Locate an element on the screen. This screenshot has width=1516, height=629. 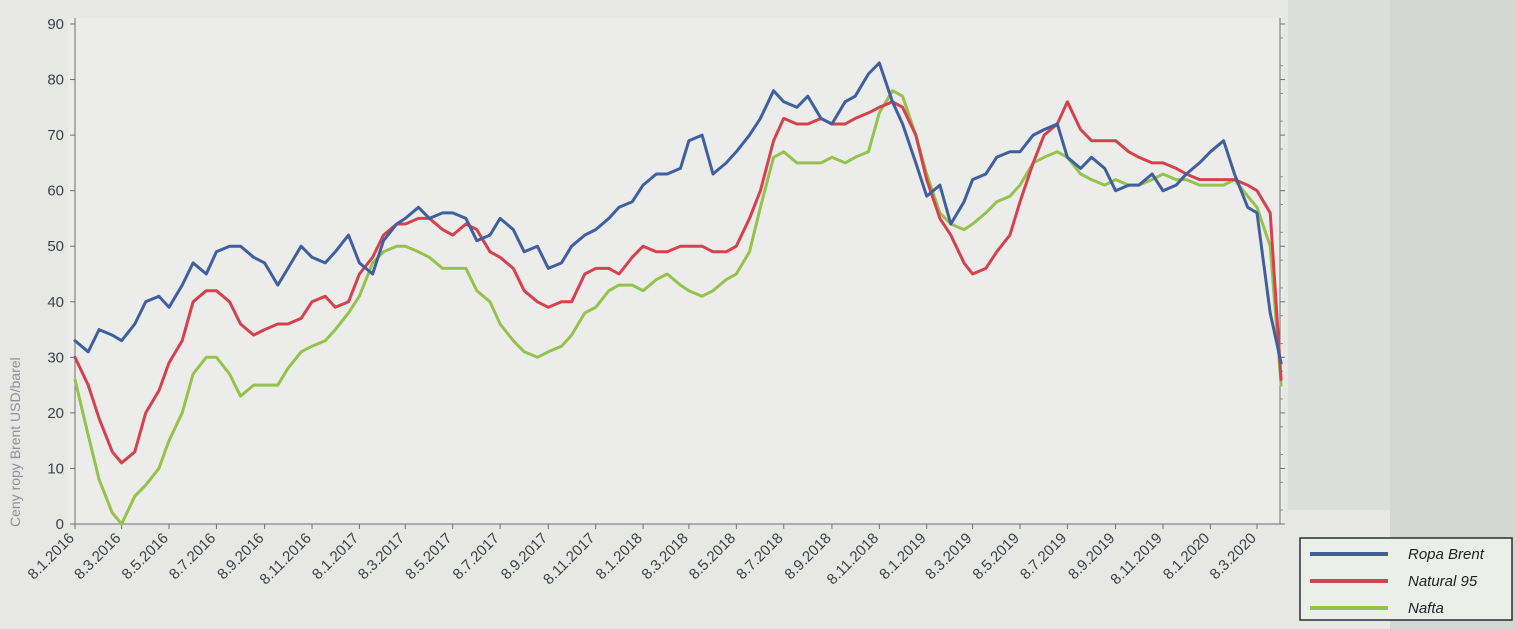
y-tick-label: 40 is located at coordinates (55, 302).